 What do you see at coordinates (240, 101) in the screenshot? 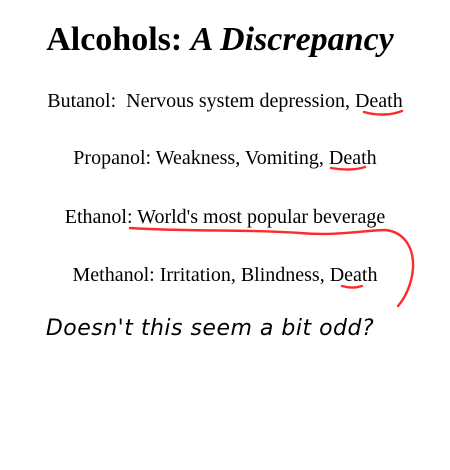
I see `butanol-effects: Nervous system depression,` at bounding box center [240, 101].